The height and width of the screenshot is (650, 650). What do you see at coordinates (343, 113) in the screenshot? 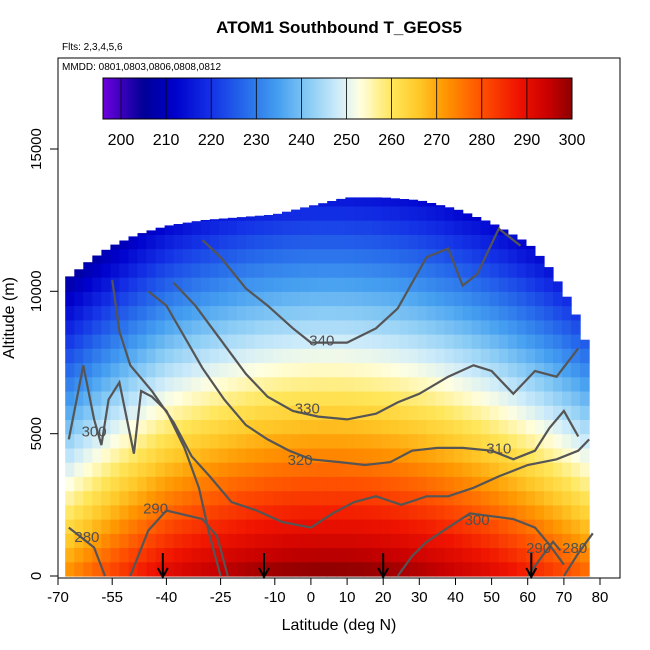
I see `colorbar: 200 210 220 230 240 250 260 270 280 290 300` at bounding box center [343, 113].